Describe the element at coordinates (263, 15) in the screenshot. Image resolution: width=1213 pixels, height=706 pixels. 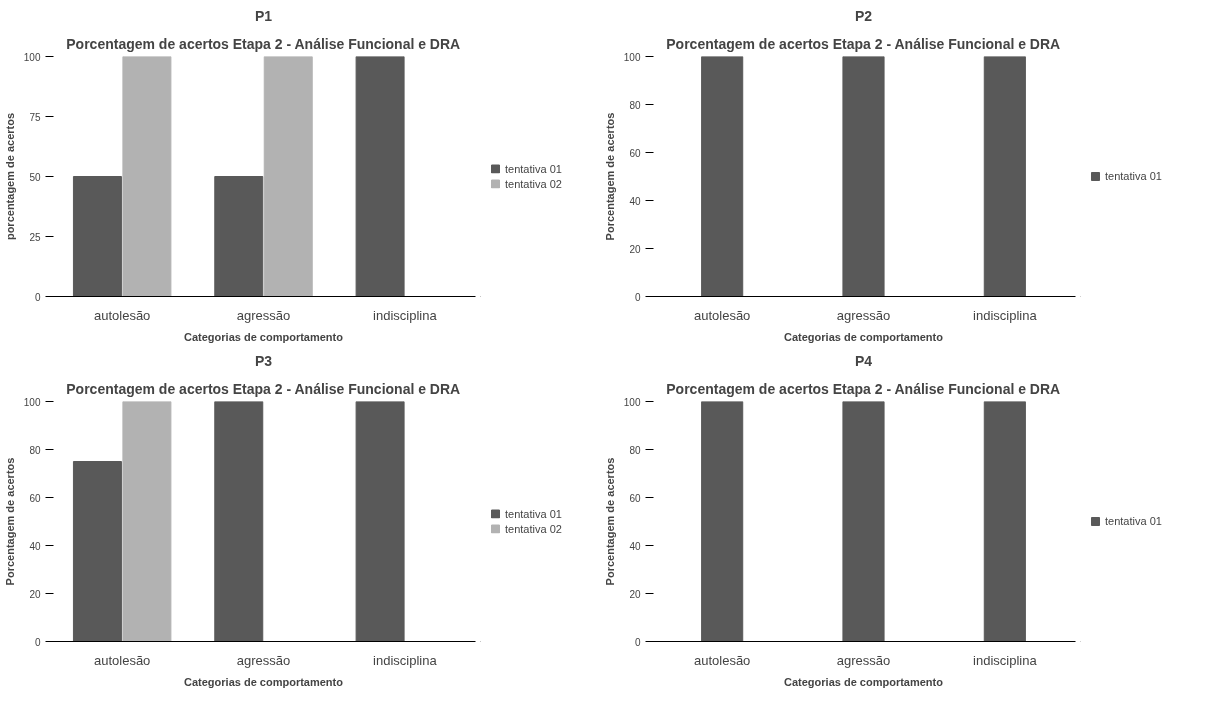
I see `chart-title: P1` at that location.